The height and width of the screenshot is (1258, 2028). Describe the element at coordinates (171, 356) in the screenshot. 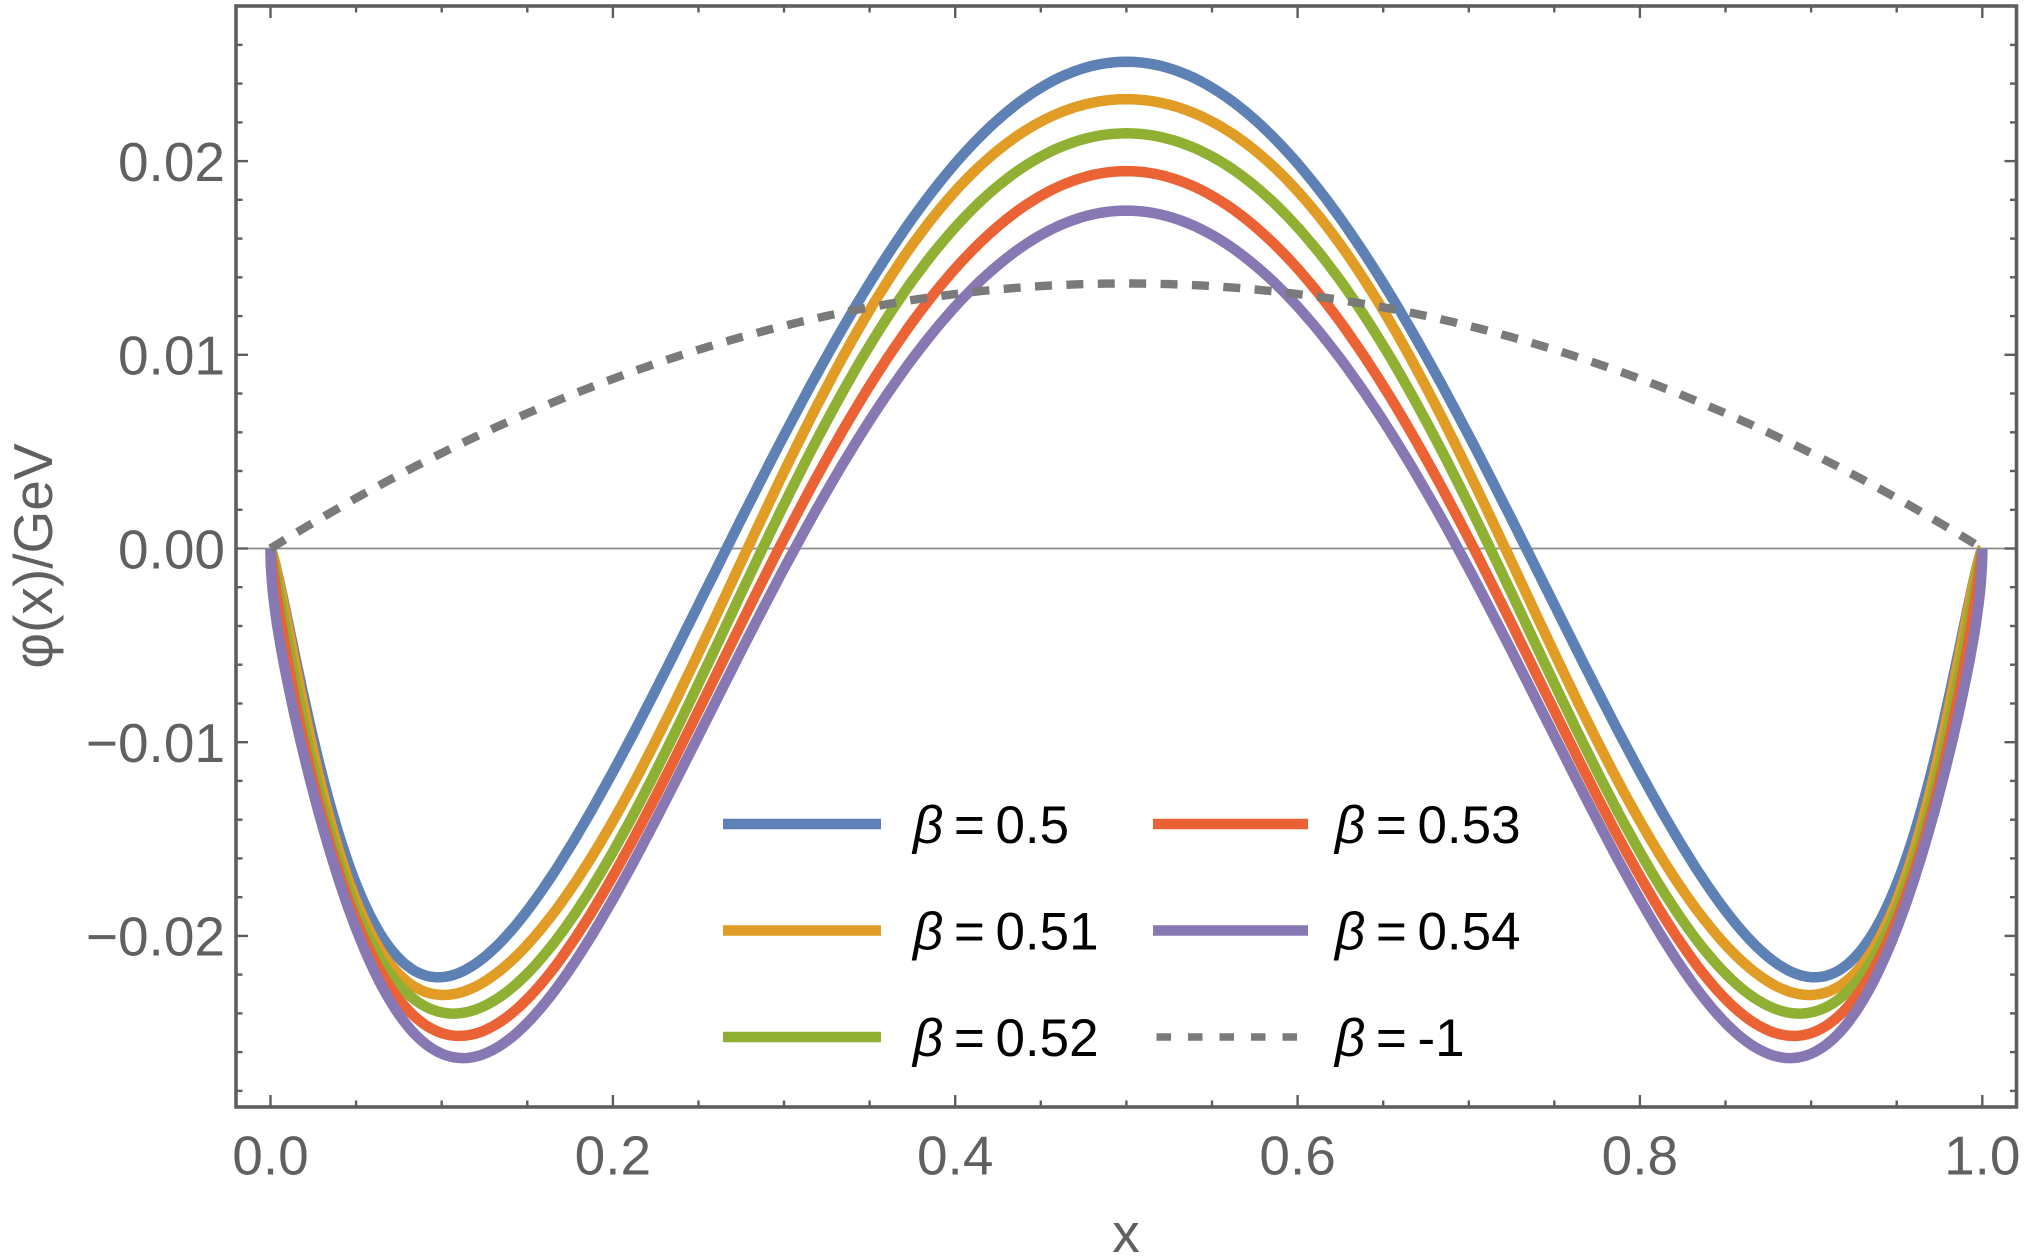

I see `svg-text: 0.01` at that location.